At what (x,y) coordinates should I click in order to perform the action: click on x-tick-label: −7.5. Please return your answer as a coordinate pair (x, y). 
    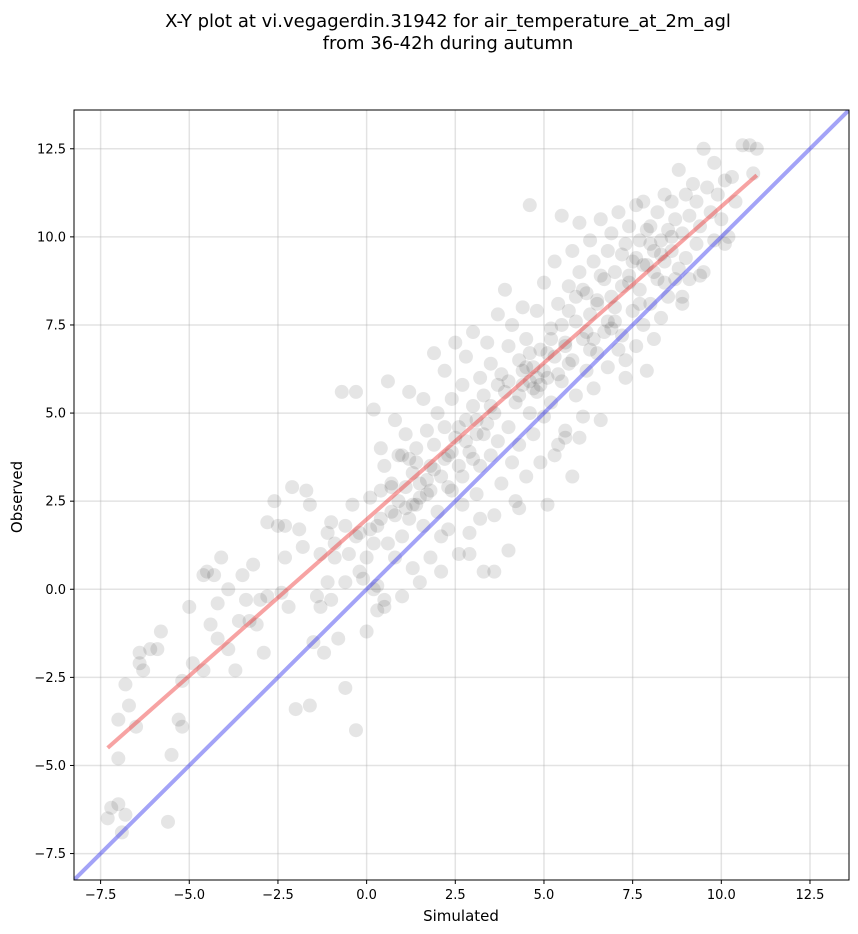
    Looking at the image, I should click on (101, 895).